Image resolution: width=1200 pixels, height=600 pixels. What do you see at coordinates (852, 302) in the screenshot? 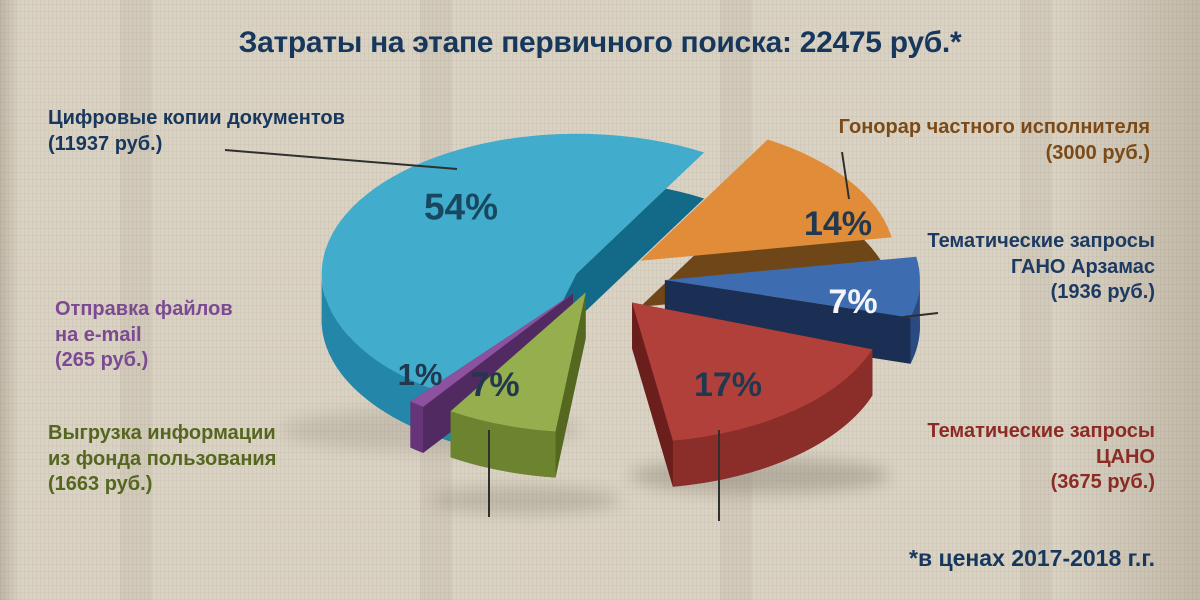
I see `pct-label-2: 7%` at bounding box center [852, 302].